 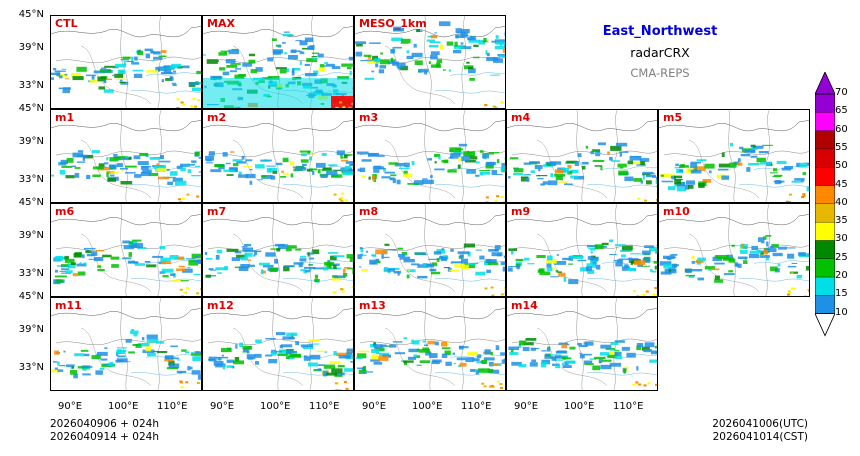 I want to click on colorbar-tick: 70, so click(x=841, y=92).